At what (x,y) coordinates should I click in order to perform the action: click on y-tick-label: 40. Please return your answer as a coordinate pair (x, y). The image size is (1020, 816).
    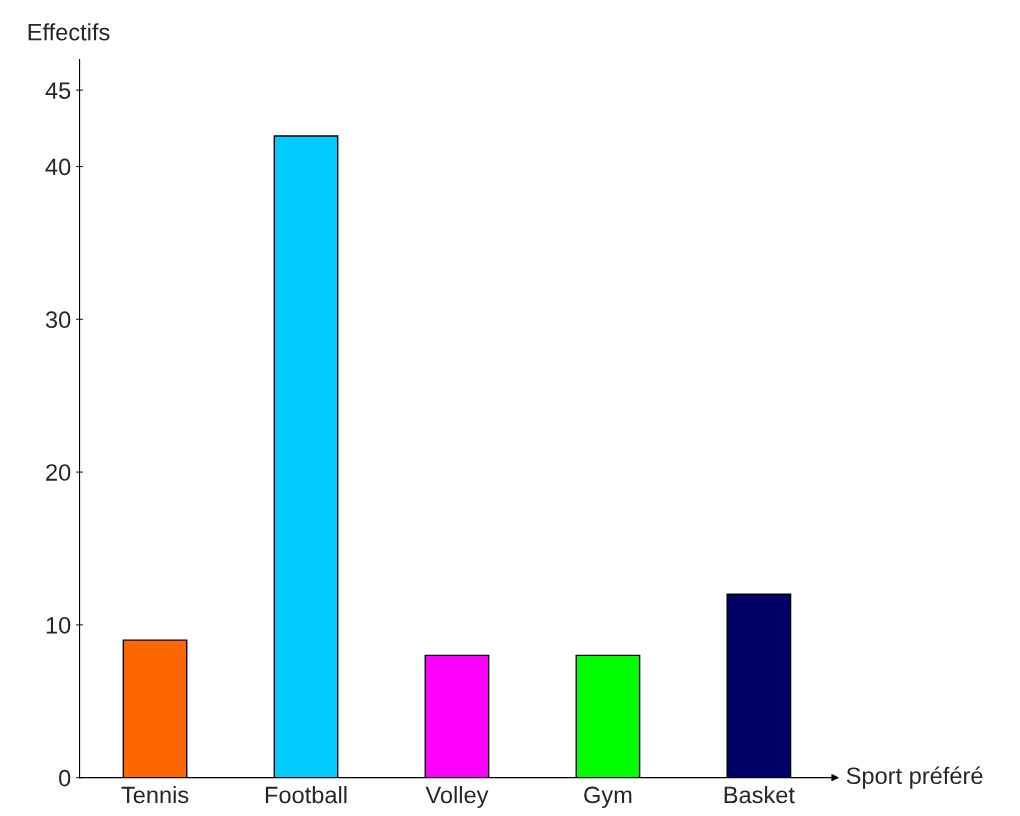
    Looking at the image, I should click on (58, 167).